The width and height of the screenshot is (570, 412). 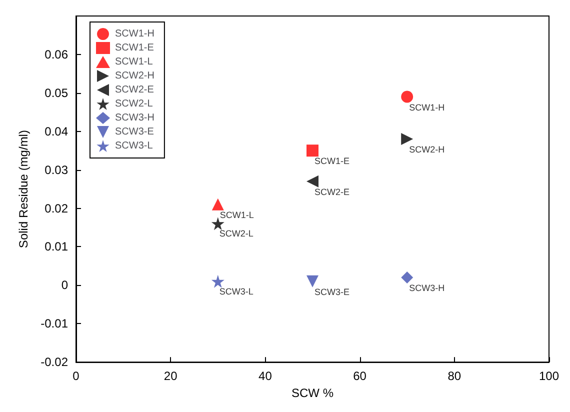 I want to click on text: SCW2-L, so click(x=236, y=233).